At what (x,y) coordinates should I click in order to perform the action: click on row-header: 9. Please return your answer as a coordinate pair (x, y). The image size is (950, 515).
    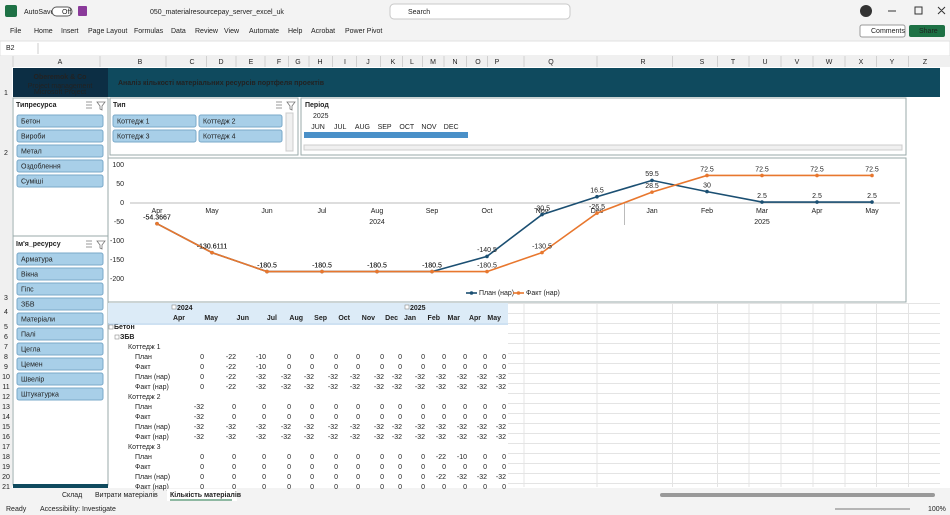
    Looking at the image, I should click on (6, 367).